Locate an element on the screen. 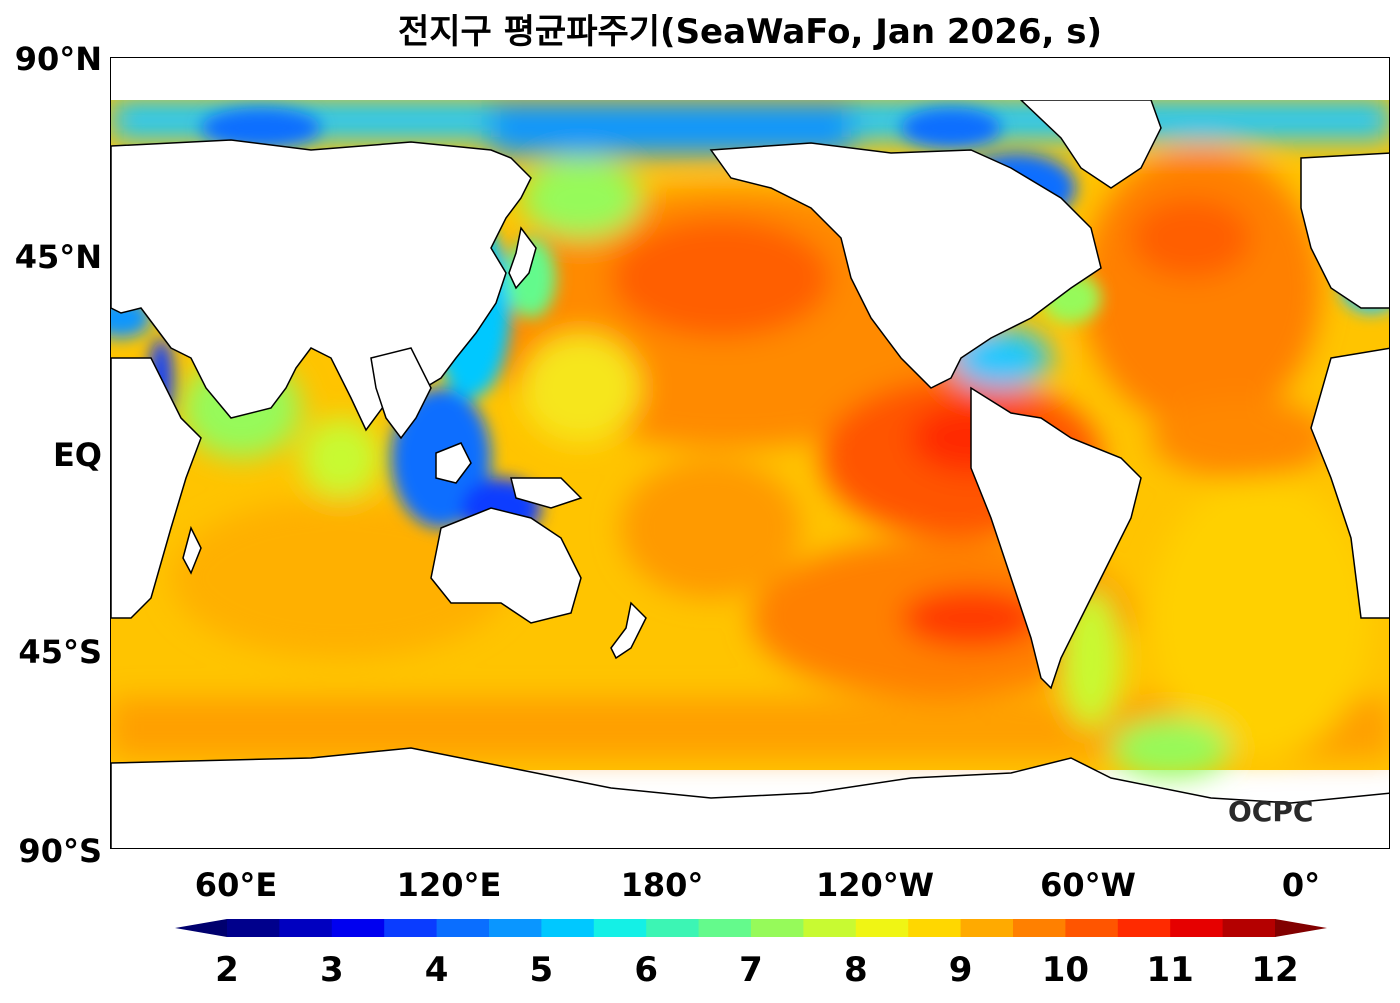 The image size is (1400, 1003). colorbar-tick-label: 10 is located at coordinates (1065, 970).